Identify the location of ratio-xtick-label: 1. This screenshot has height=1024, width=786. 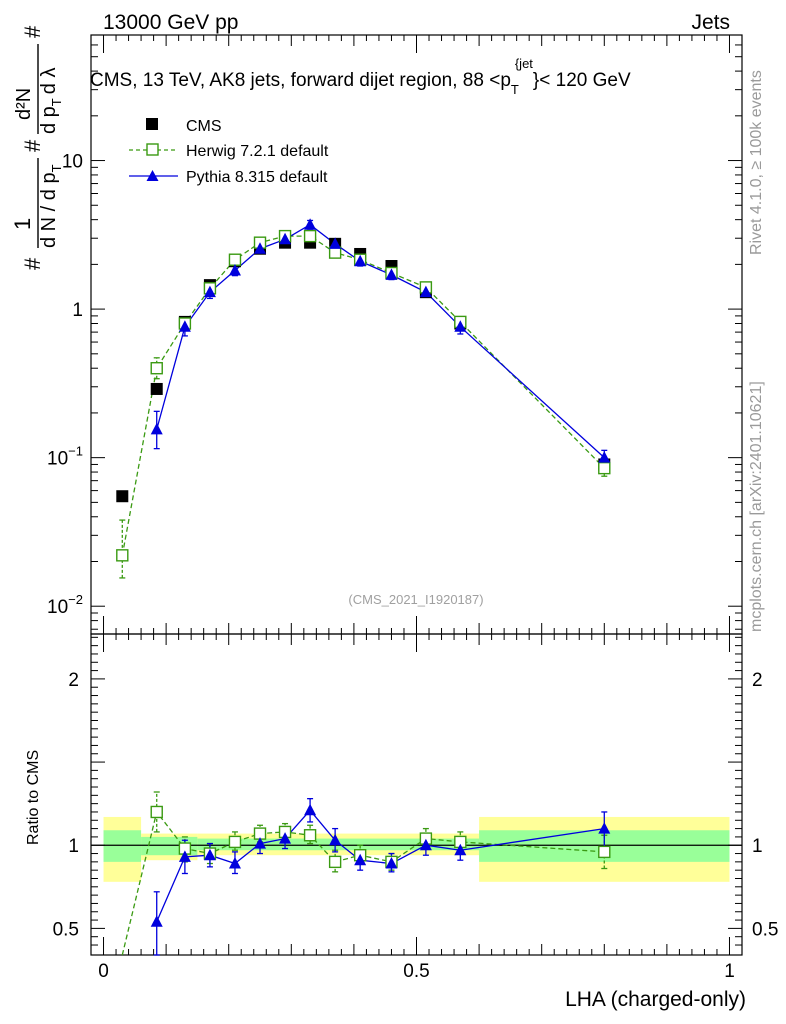
(729, 971).